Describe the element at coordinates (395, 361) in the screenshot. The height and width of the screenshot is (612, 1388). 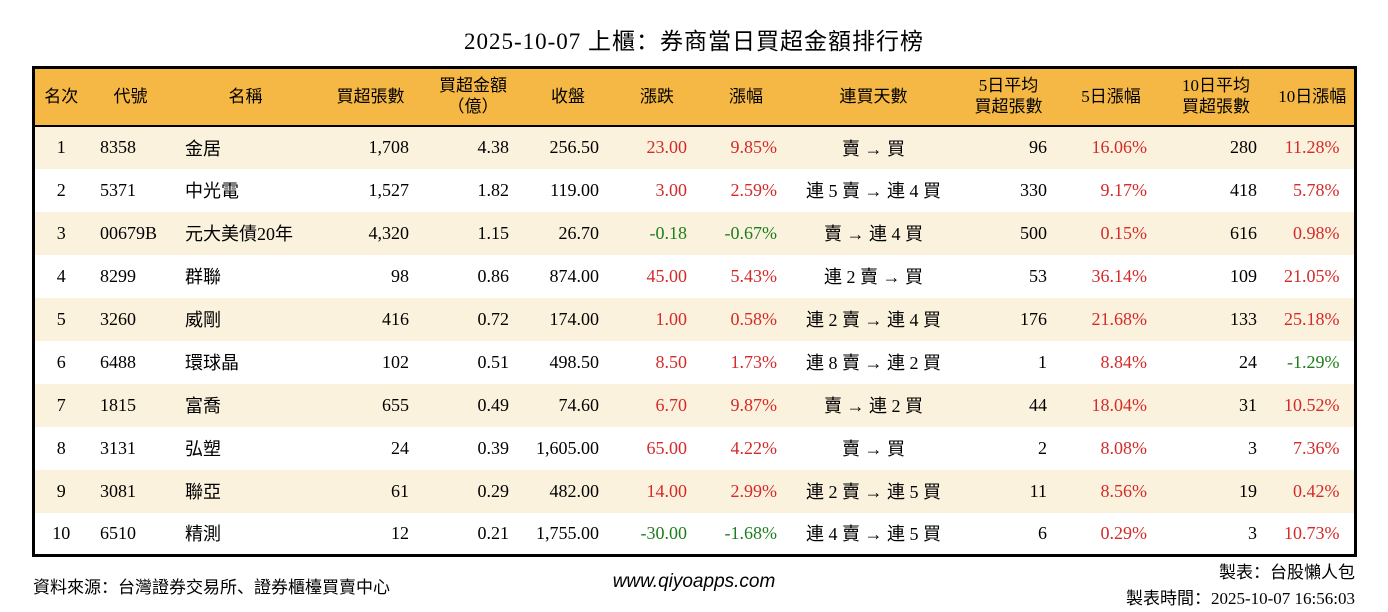
I see `table-cell: 102` at that location.